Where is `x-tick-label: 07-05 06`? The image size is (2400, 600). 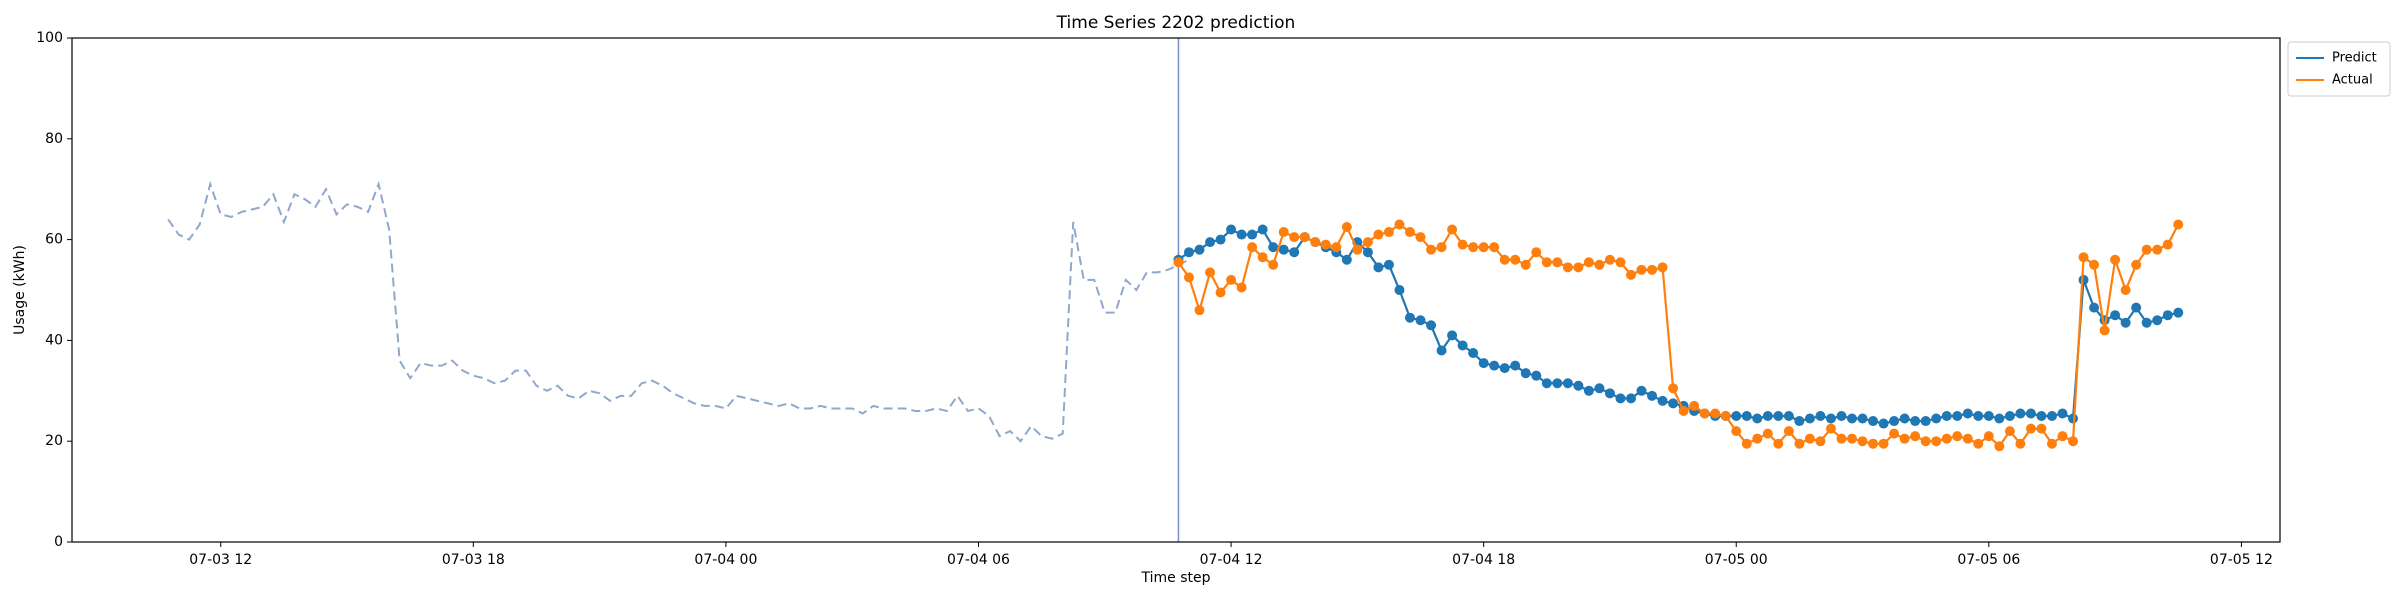 x-tick-label: 07-05 06 is located at coordinates (1988, 560).